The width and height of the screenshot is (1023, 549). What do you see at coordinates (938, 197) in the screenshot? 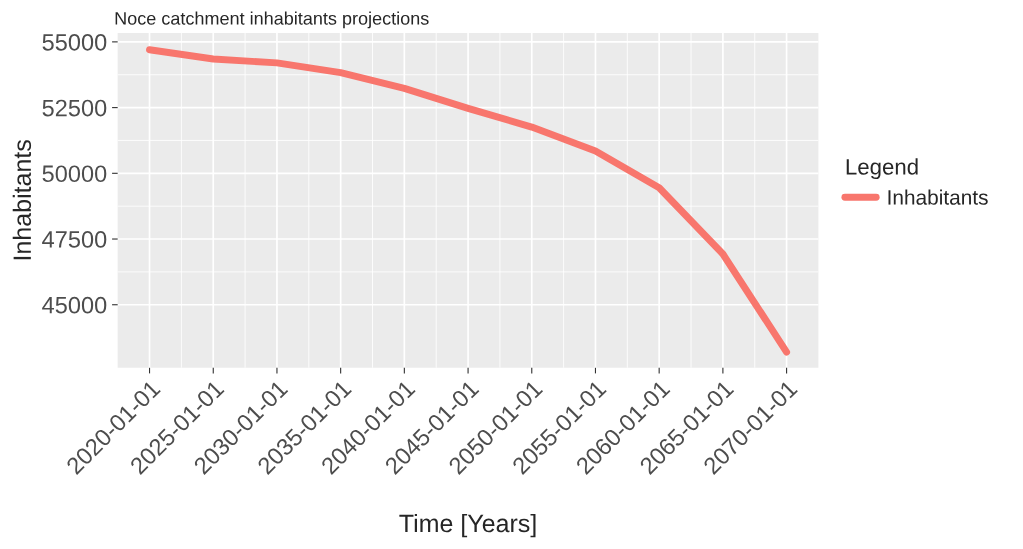
I see `legend-label: Inhabitants` at bounding box center [938, 197].